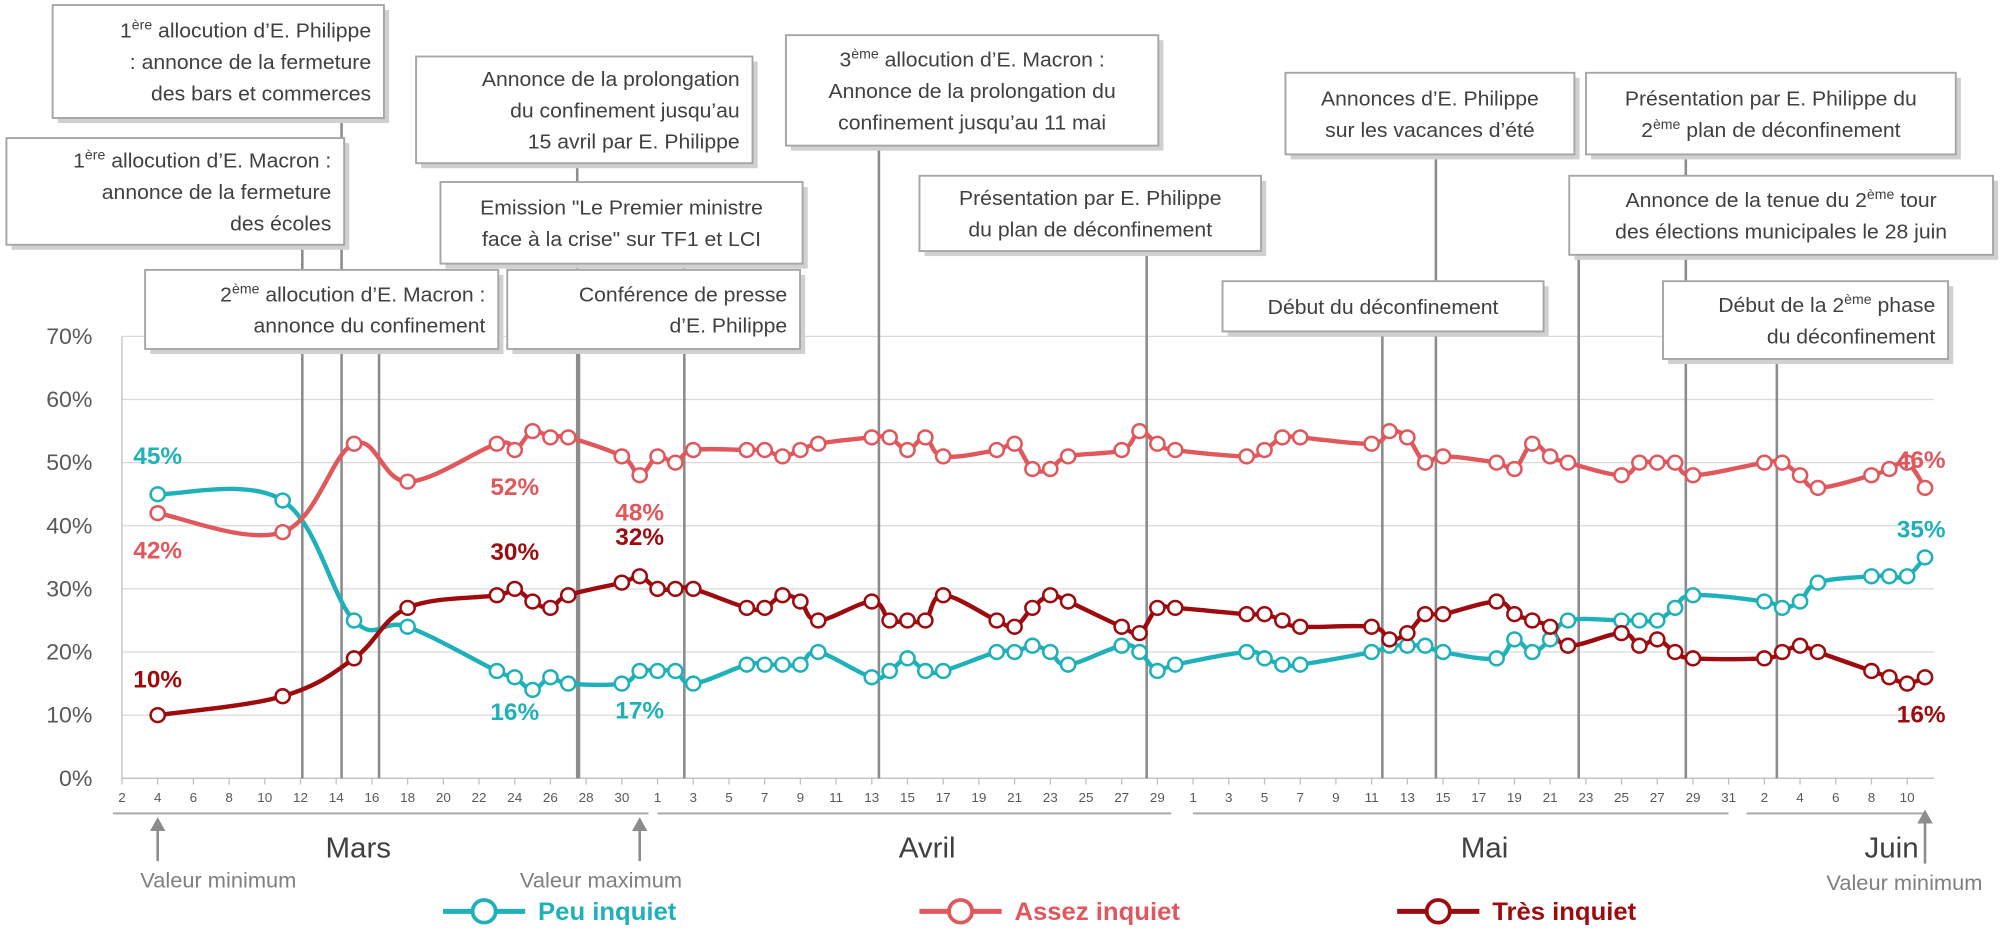  What do you see at coordinates (978, 797) in the screenshot?
I see `x-tick-label: 19` at bounding box center [978, 797].